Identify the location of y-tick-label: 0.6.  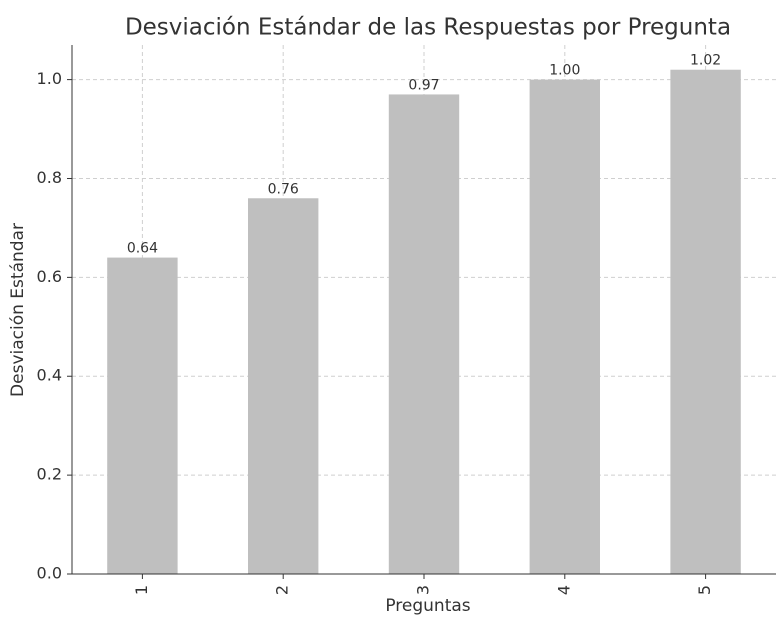
(49, 276).